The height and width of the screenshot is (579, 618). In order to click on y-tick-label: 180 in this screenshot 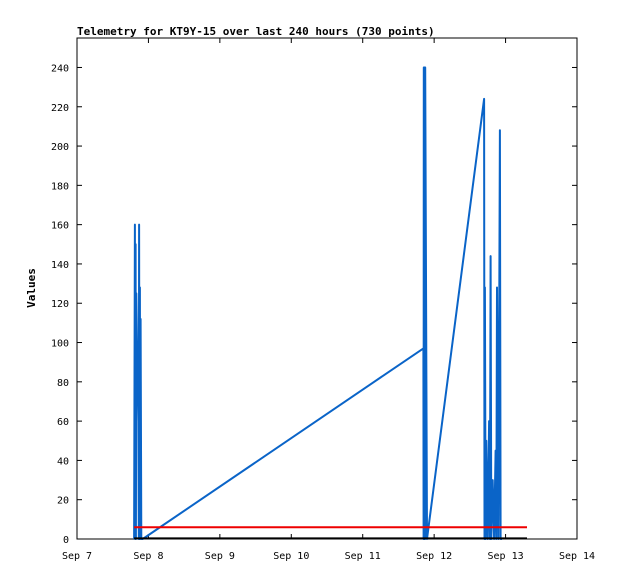, I will do `click(60, 186)`.